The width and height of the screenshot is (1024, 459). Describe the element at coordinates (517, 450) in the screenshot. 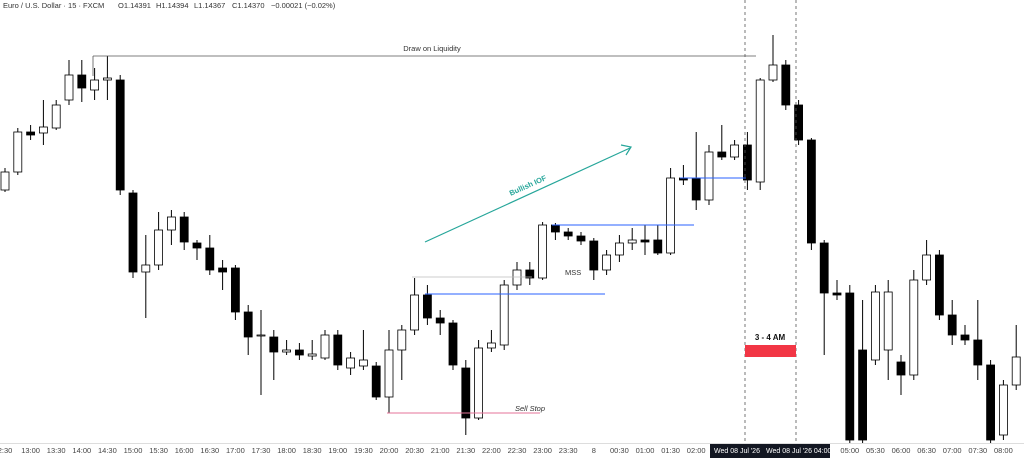

I see `x-tick-label: 22:30` at that location.